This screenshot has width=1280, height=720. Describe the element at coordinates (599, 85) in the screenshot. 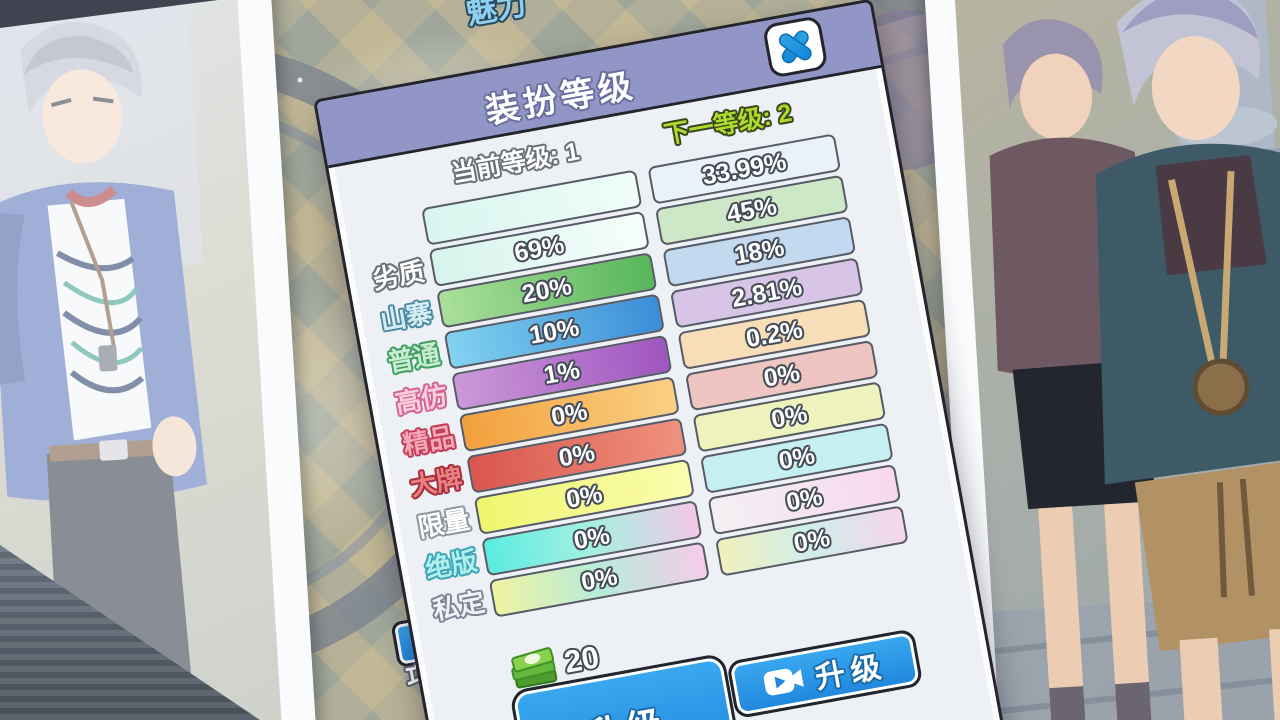

I see `panel-header: 装扮等级` at that location.